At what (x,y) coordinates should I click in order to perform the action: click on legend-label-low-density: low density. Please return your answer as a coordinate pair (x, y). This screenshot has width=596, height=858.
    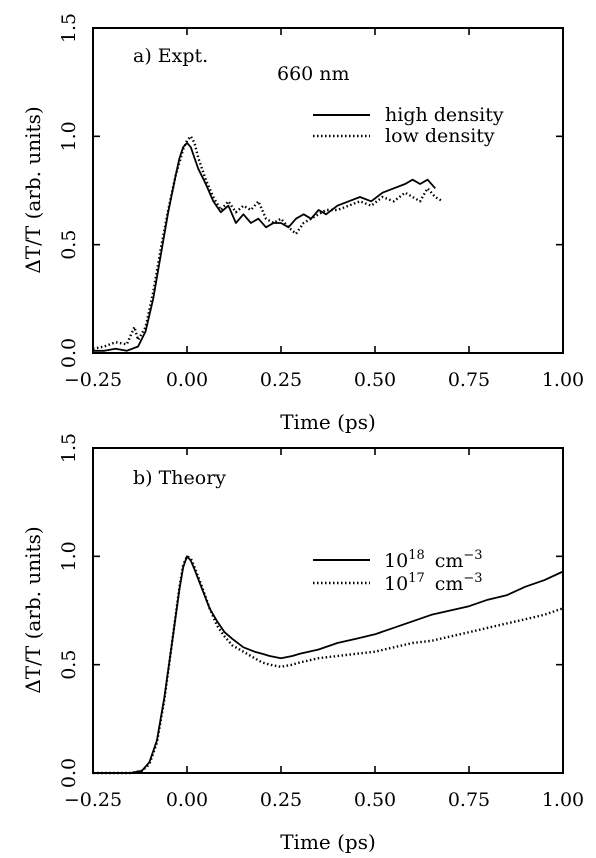
    Looking at the image, I should click on (440, 136).